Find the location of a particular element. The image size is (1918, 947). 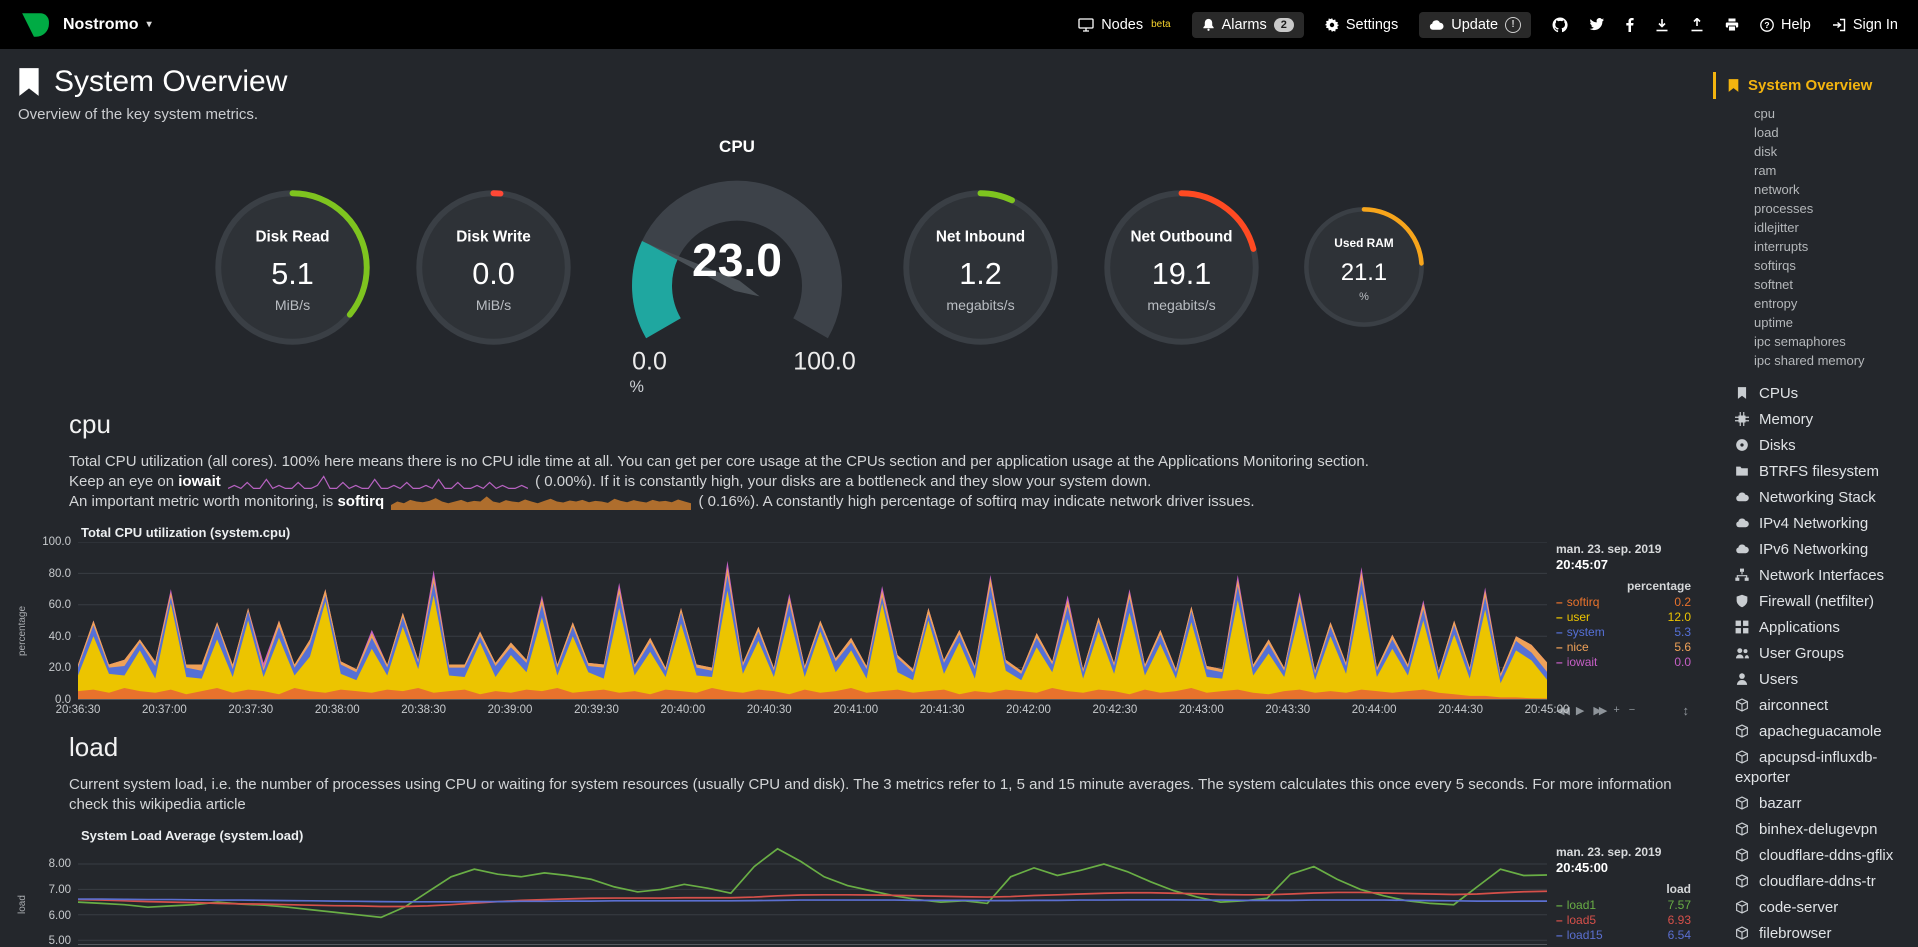

legend-row-user: – user 12.0 is located at coordinates (1623, 617).